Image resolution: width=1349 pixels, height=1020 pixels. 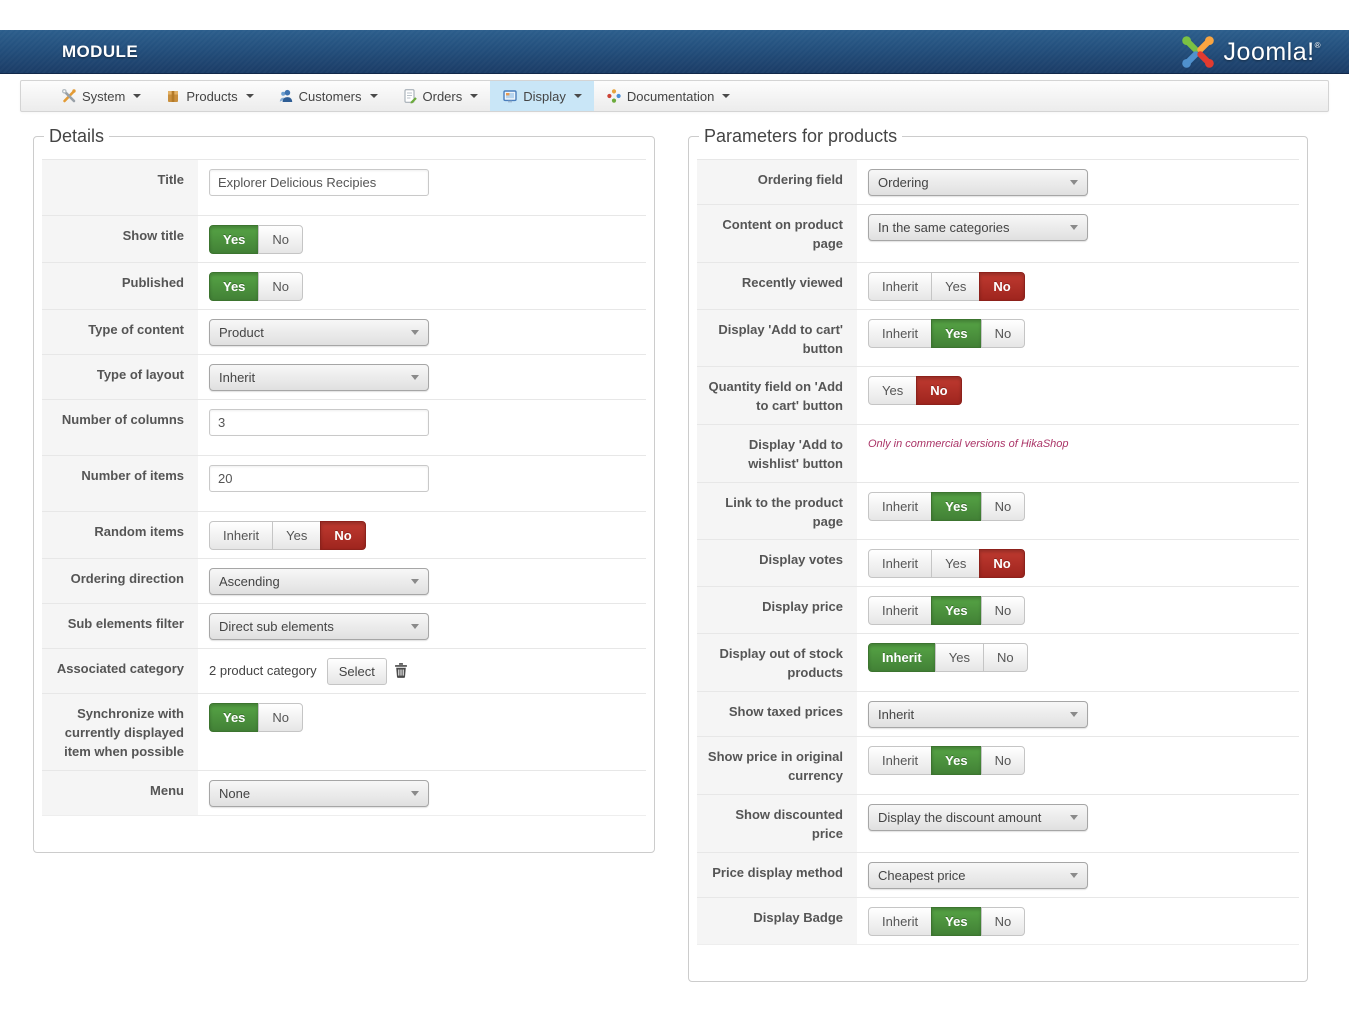 What do you see at coordinates (900, 286) in the screenshot?
I see `recently-viewed-option-inherit: Inherit` at bounding box center [900, 286].